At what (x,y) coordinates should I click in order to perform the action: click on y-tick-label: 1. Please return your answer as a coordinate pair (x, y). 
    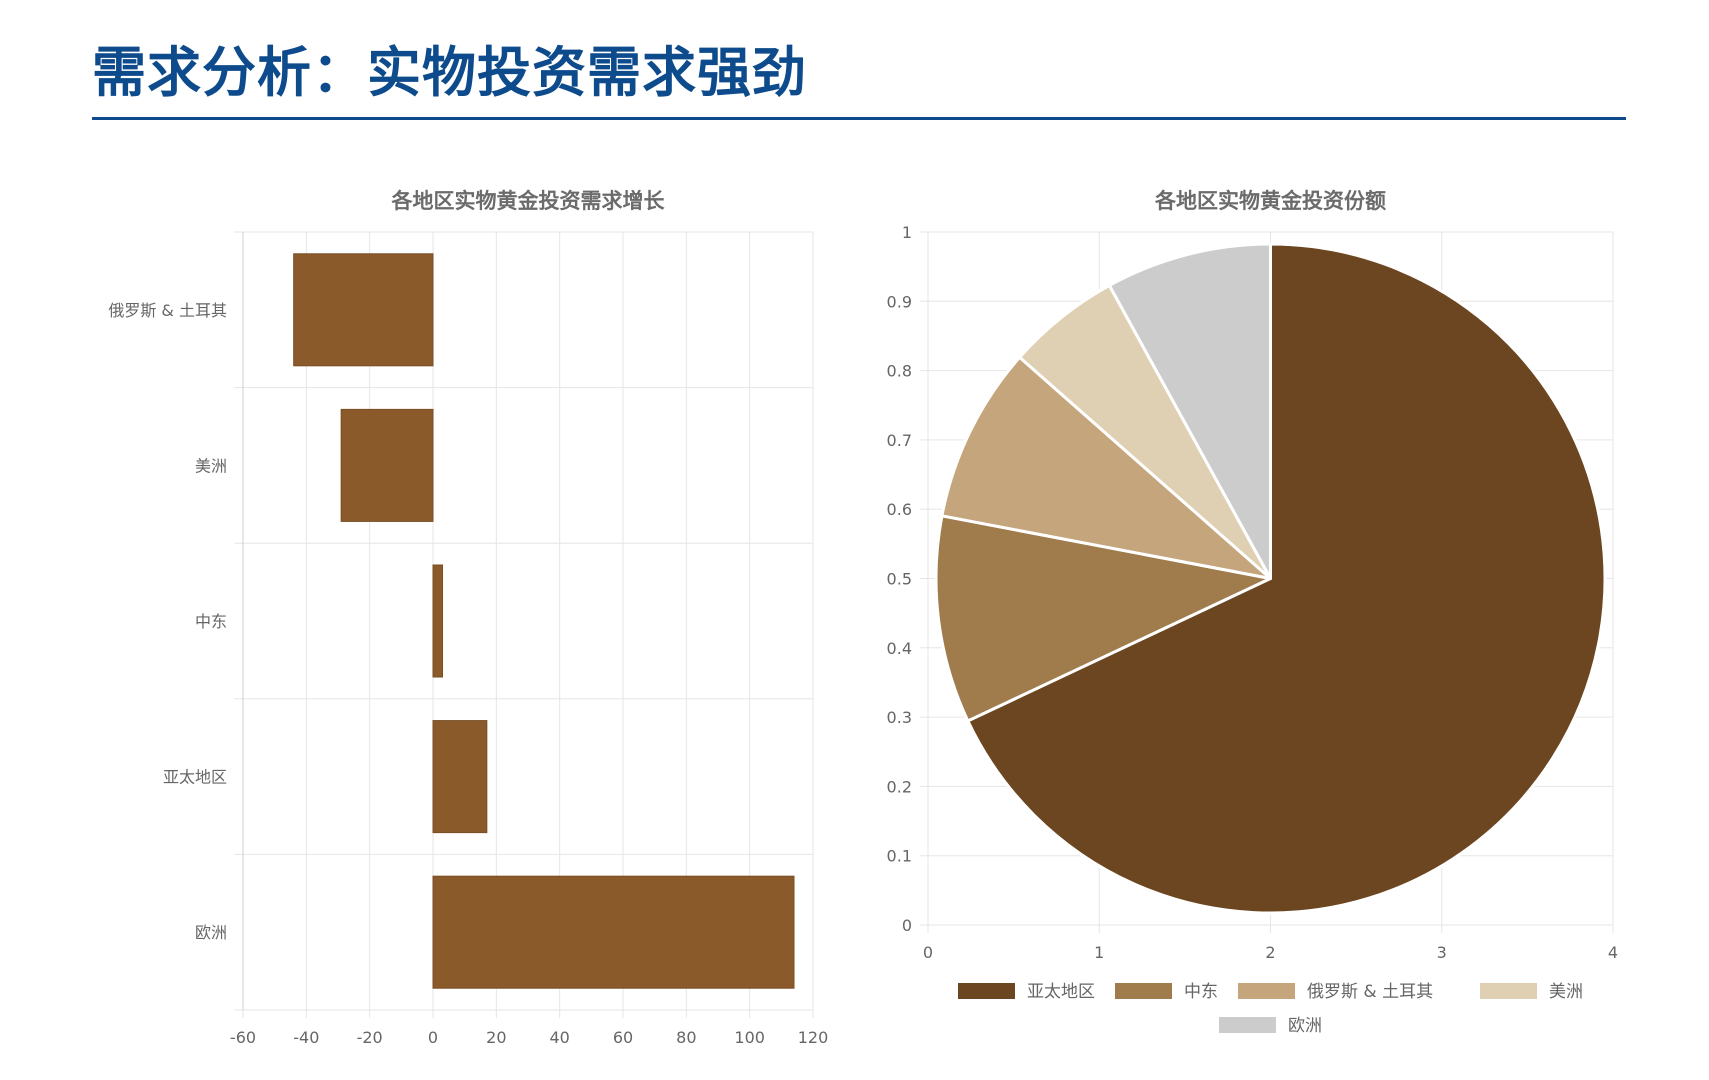
    Looking at the image, I should click on (907, 232).